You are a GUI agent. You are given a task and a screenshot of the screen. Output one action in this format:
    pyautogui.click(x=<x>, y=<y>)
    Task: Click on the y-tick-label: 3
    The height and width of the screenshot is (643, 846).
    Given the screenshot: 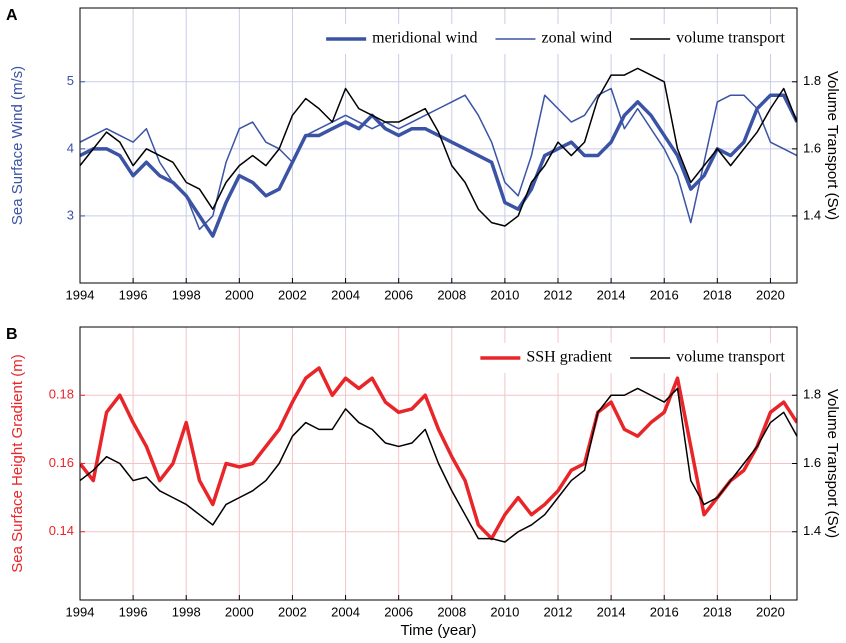 What is the action you would take?
    pyautogui.click(x=70, y=214)
    